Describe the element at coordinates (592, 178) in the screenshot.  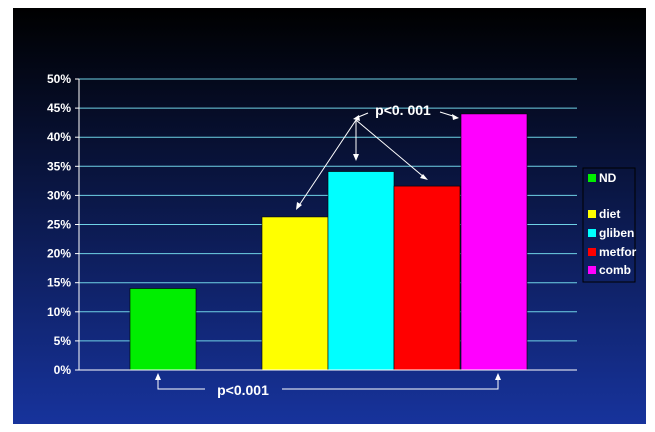
I see `legend-swatch-ND` at that location.